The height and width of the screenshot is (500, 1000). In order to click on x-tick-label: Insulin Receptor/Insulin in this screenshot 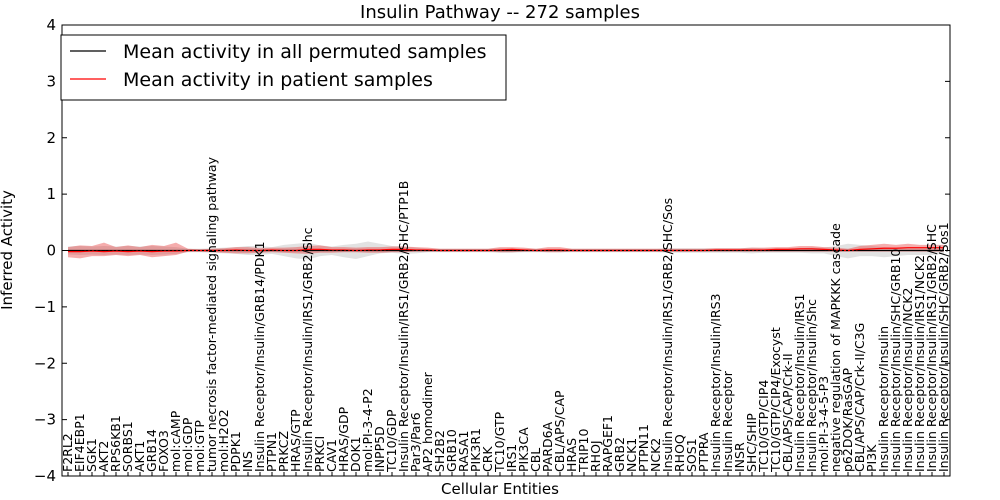, I will do `click(883, 399)`.